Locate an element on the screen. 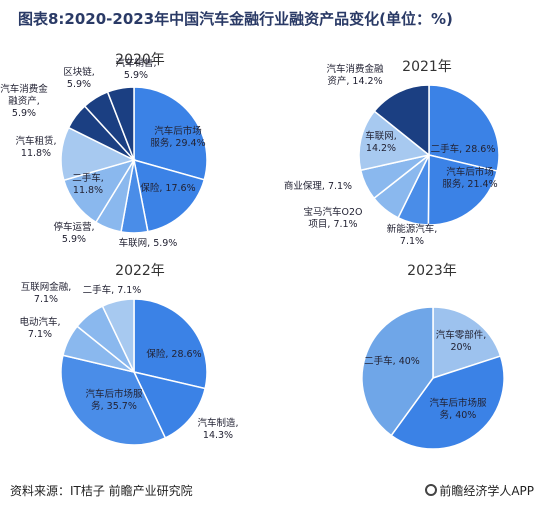 The image size is (542, 508). slice-label: 互联网金融, 7.1% is located at coordinates (46, 293).